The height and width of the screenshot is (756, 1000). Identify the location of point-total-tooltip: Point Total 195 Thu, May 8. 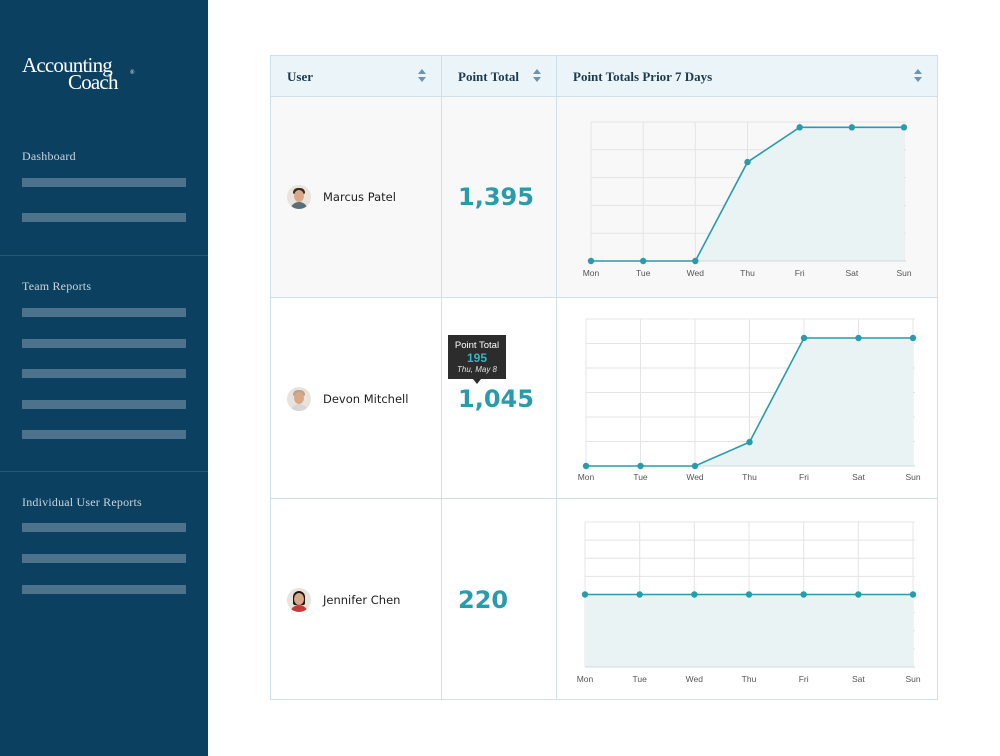
(477, 359).